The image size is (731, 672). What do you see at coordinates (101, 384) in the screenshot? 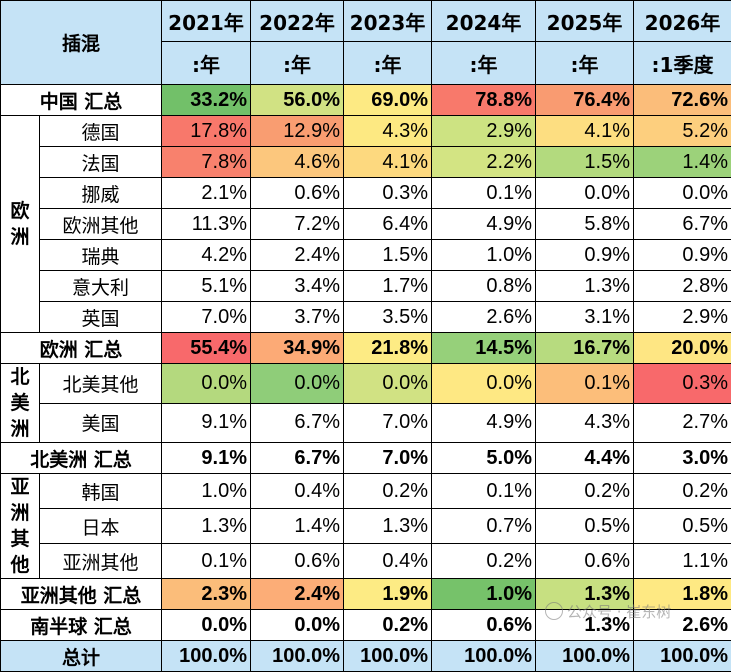
I see `row-label: 北美其他` at bounding box center [101, 384].